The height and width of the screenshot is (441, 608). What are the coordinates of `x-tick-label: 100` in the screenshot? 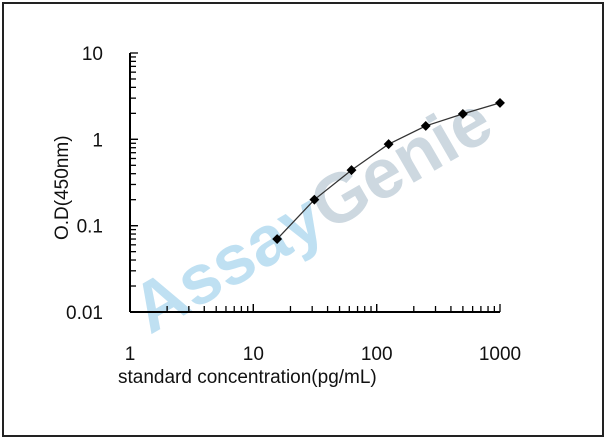 It's located at (377, 354).